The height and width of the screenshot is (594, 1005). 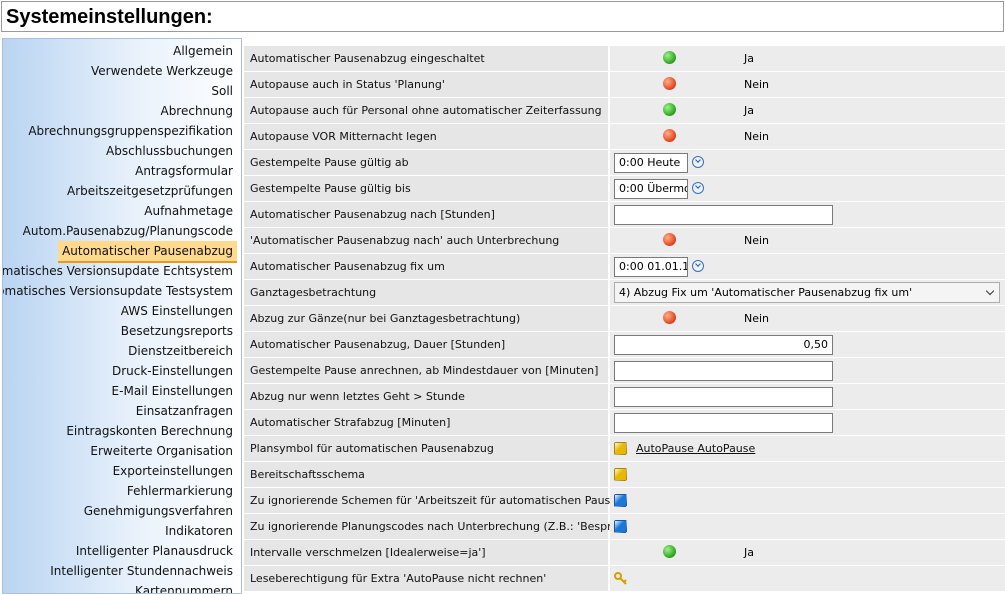 I want to click on nav-item: Eintragskonten Berechnung, so click(x=149, y=431).